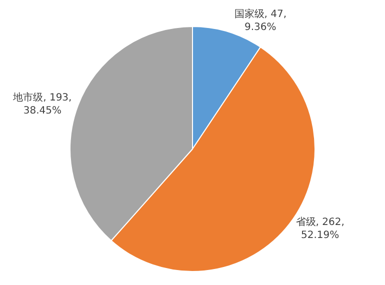  I want to click on slice-label: 国家级, 47, 9.36%, so click(260, 20).